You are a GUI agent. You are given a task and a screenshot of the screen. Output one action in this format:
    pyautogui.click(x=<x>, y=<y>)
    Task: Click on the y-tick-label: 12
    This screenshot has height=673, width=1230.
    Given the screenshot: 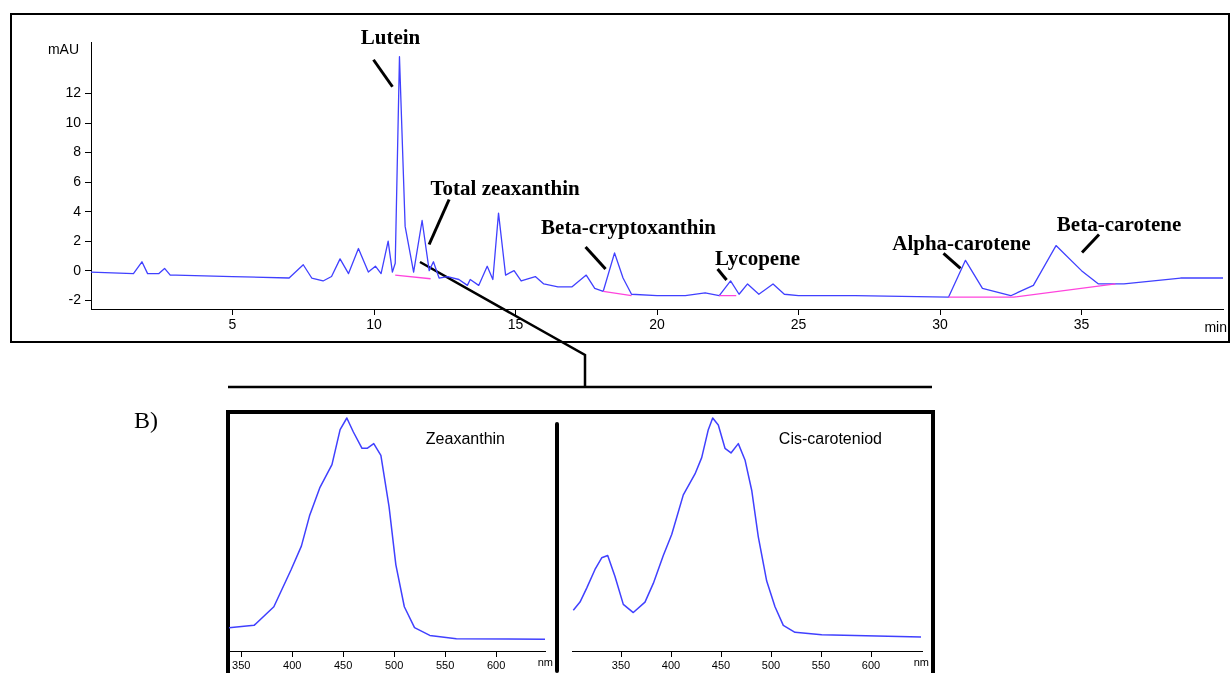 What is the action you would take?
    pyautogui.click(x=73, y=92)
    